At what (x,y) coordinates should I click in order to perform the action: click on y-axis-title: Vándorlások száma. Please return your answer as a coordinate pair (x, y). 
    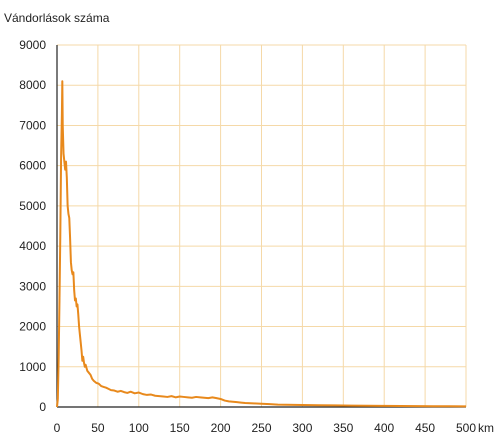
    Looking at the image, I should click on (57, 18).